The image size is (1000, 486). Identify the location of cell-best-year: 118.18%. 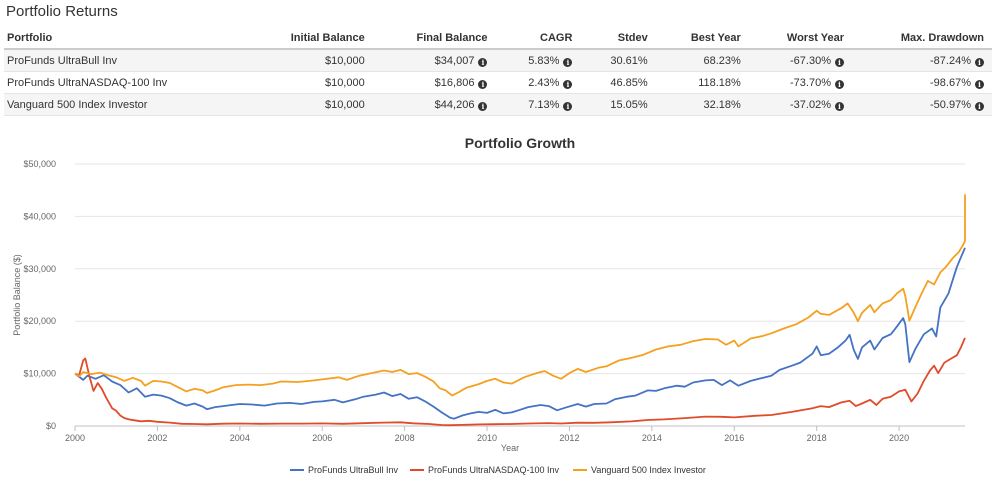
(702, 82).